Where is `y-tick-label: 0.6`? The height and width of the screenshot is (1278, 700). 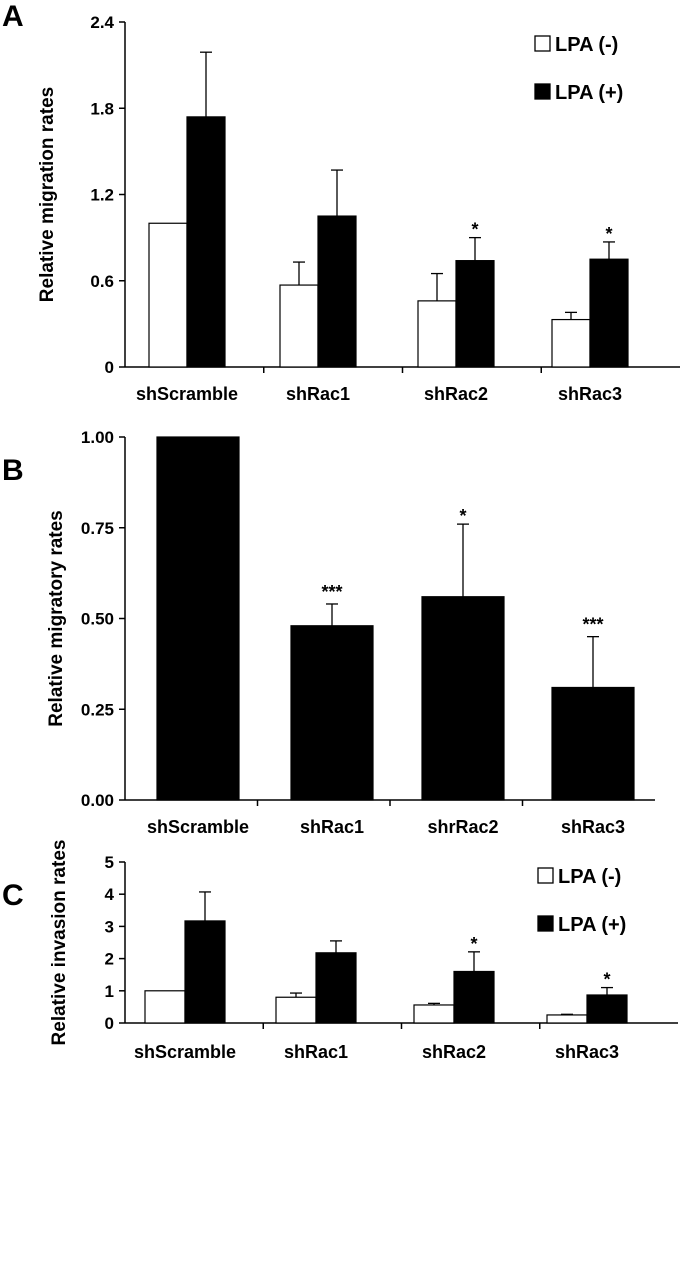
y-tick-label: 0.6 is located at coordinates (102, 281).